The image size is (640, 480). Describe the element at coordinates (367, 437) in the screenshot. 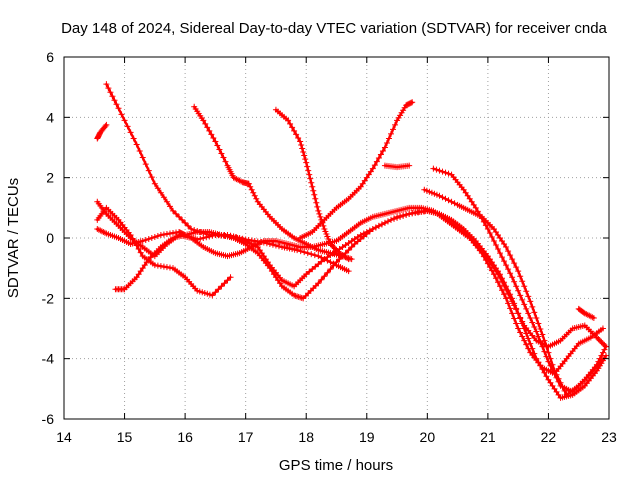

I see `x-tick-label: 19` at that location.